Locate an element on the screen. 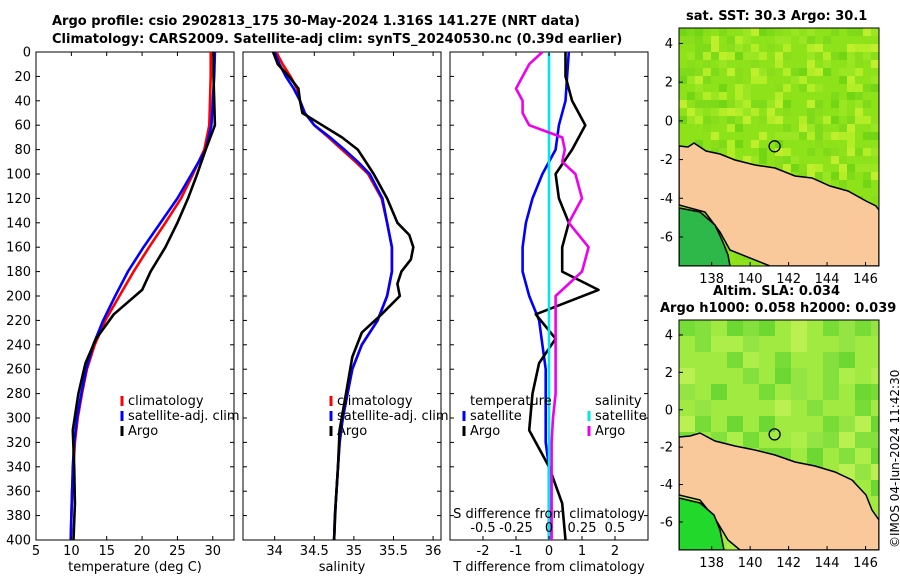 This screenshot has height=580, width=900. x-tick-label: 30 is located at coordinates (213, 551).